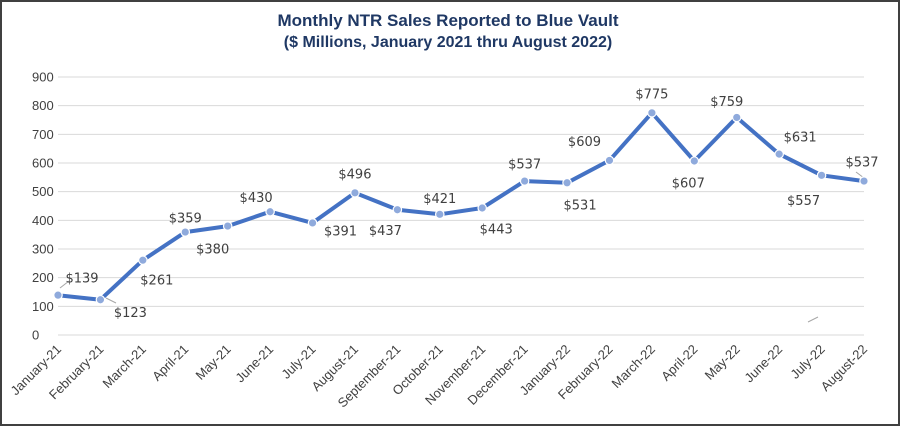 The image size is (900, 426). I want to click on y-tick-label: 800, so click(43, 105).